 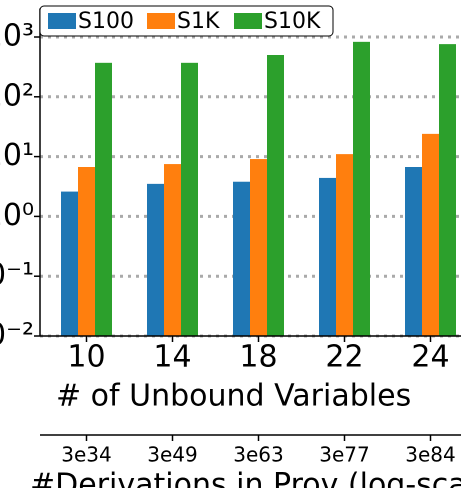 What do you see at coordinates (17, 155) in the screenshot?
I see `y-tick-label: 10¹` at bounding box center [17, 155].